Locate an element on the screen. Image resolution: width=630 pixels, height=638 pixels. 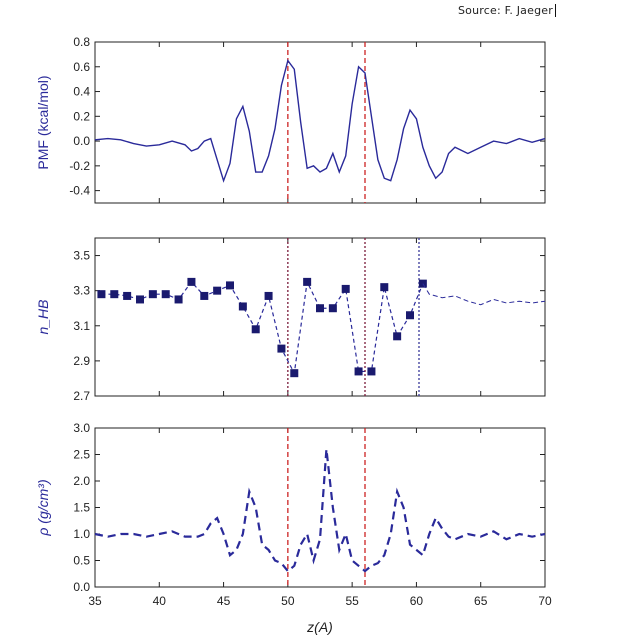
y-axis-label: ρ (g/cm³) is located at coordinates (43, 507).